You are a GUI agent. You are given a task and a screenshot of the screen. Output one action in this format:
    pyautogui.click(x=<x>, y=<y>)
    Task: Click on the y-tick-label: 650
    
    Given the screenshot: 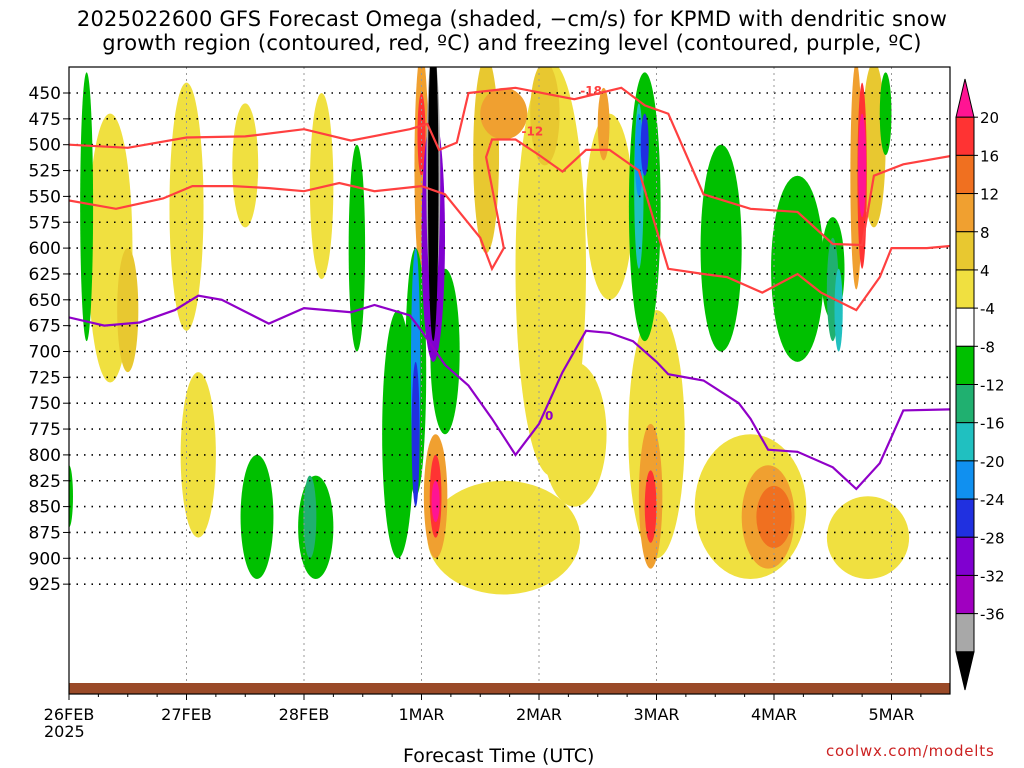 What is the action you would take?
    pyautogui.click(x=45, y=301)
    